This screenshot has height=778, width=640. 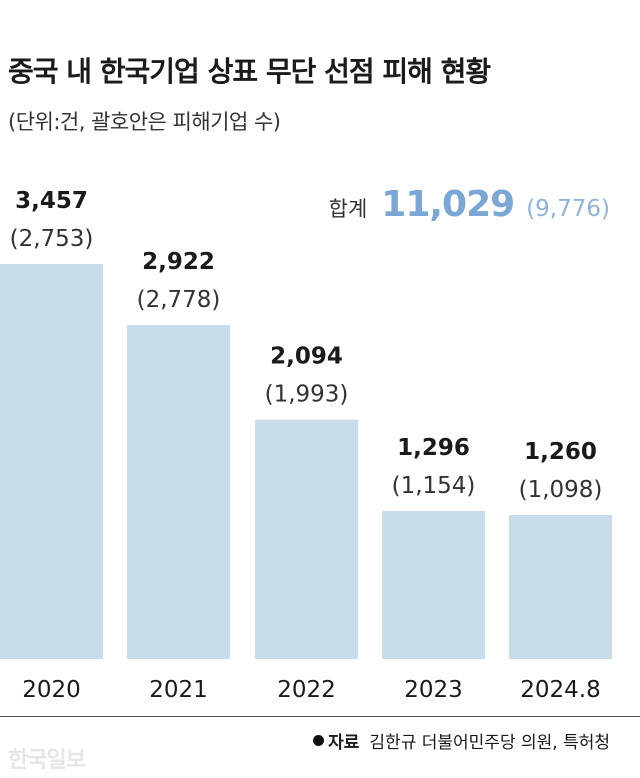 What do you see at coordinates (319, 740) in the screenshot?
I see `bullet-icon` at bounding box center [319, 740].